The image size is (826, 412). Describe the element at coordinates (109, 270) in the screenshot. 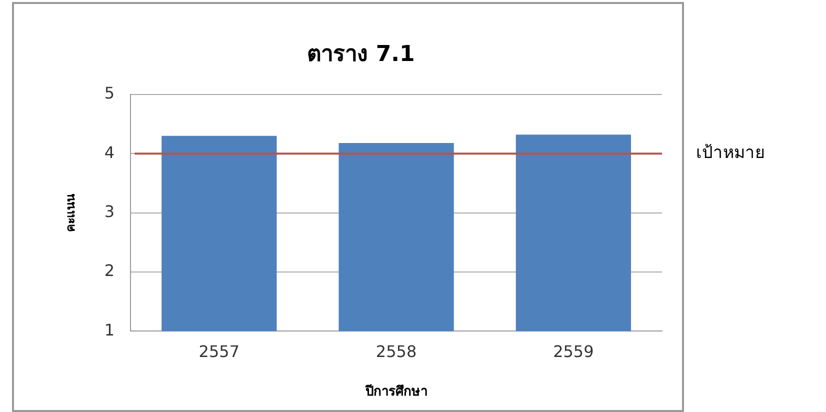

I see `y-tick-label: 2` at that location.